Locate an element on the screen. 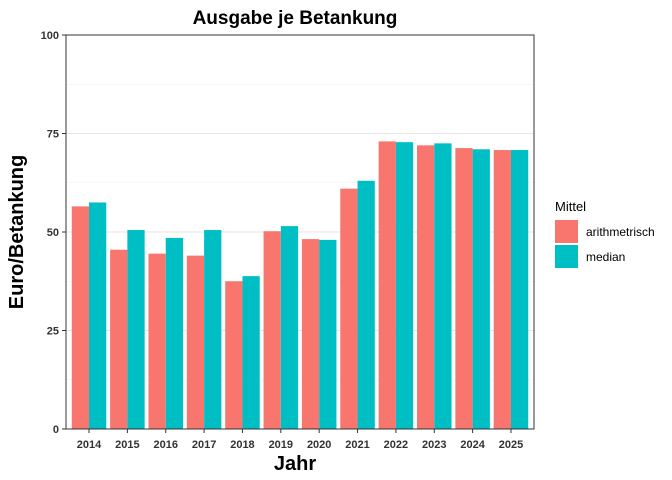  legend: Mittel arithmetrisch median is located at coordinates (605, 233).